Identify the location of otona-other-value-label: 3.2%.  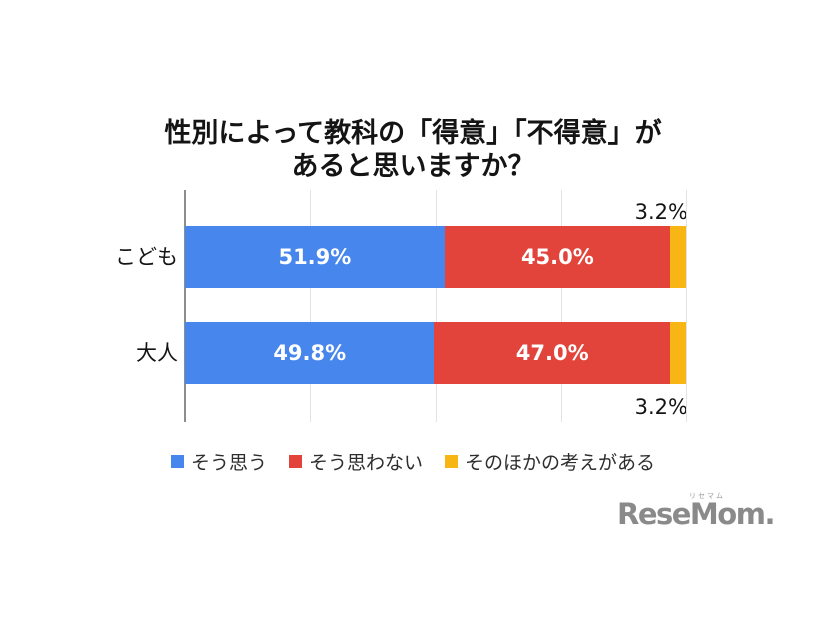
(661, 407).